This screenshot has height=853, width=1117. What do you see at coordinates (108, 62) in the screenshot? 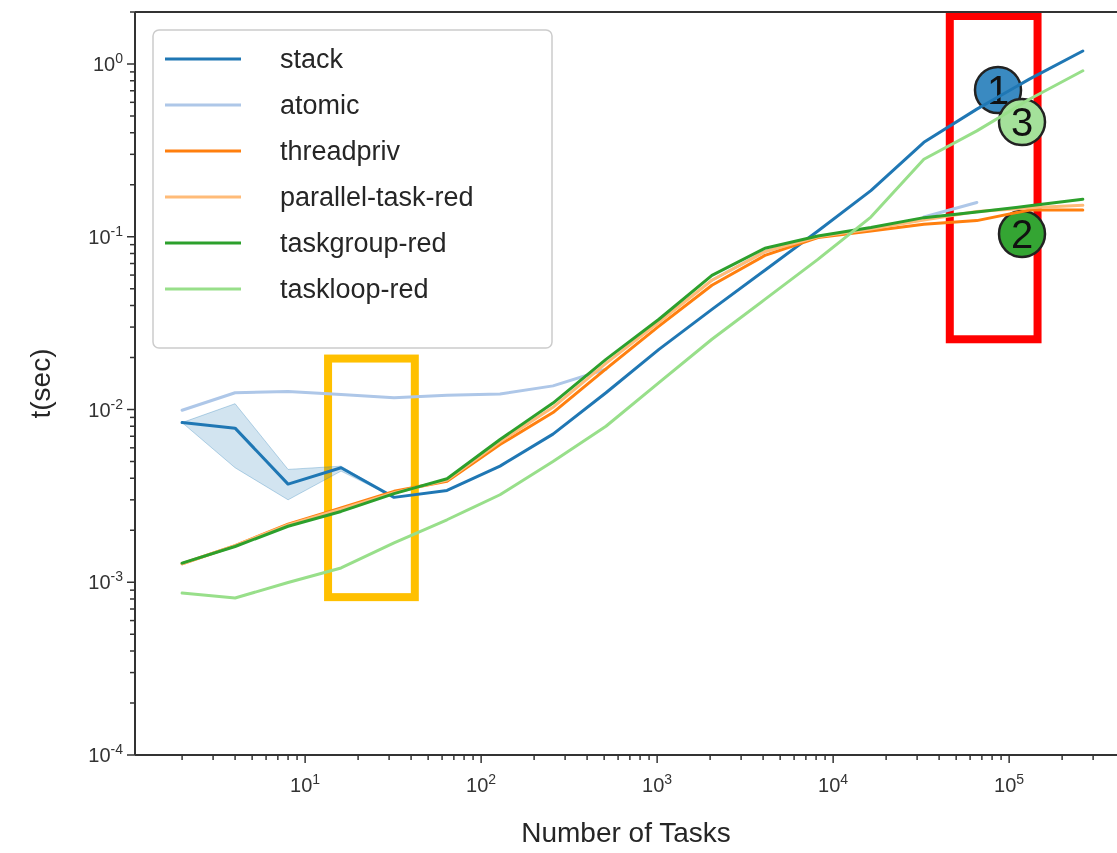
I see `y-tick-label: 10$^{0}$` at bounding box center [108, 62].